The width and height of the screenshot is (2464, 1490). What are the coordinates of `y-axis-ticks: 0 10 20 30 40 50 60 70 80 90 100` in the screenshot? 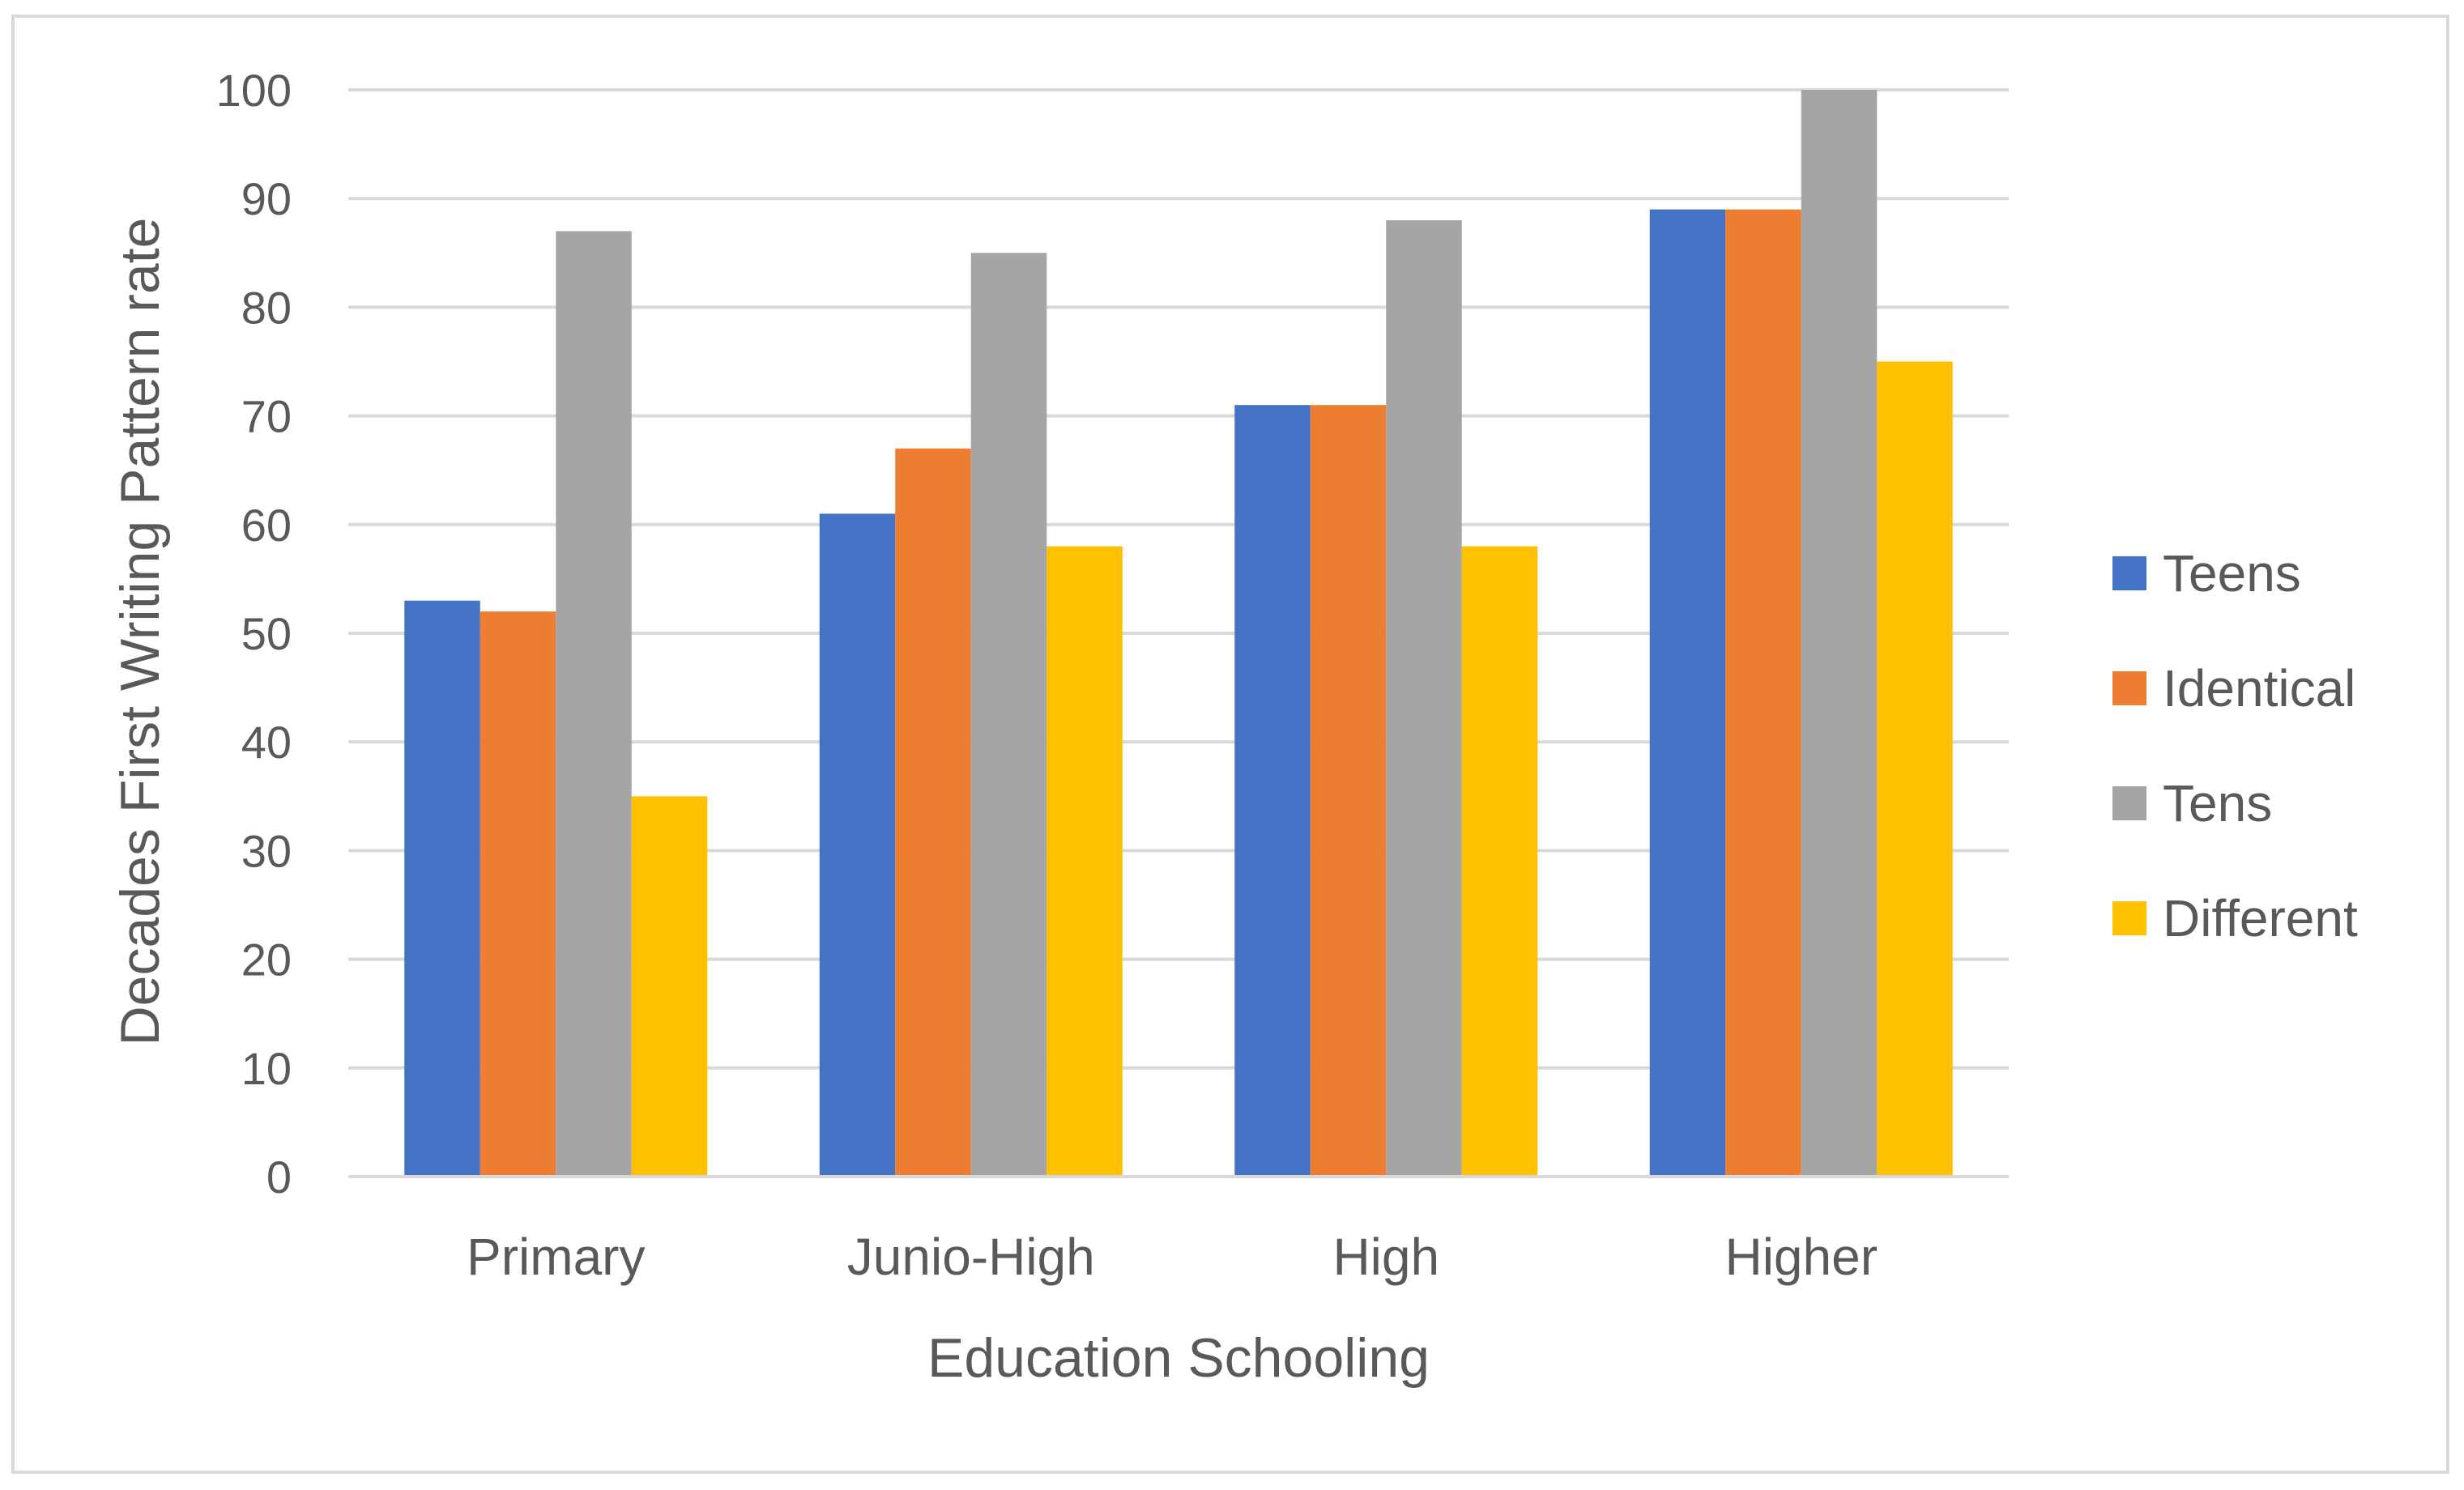 It's located at (254, 634).